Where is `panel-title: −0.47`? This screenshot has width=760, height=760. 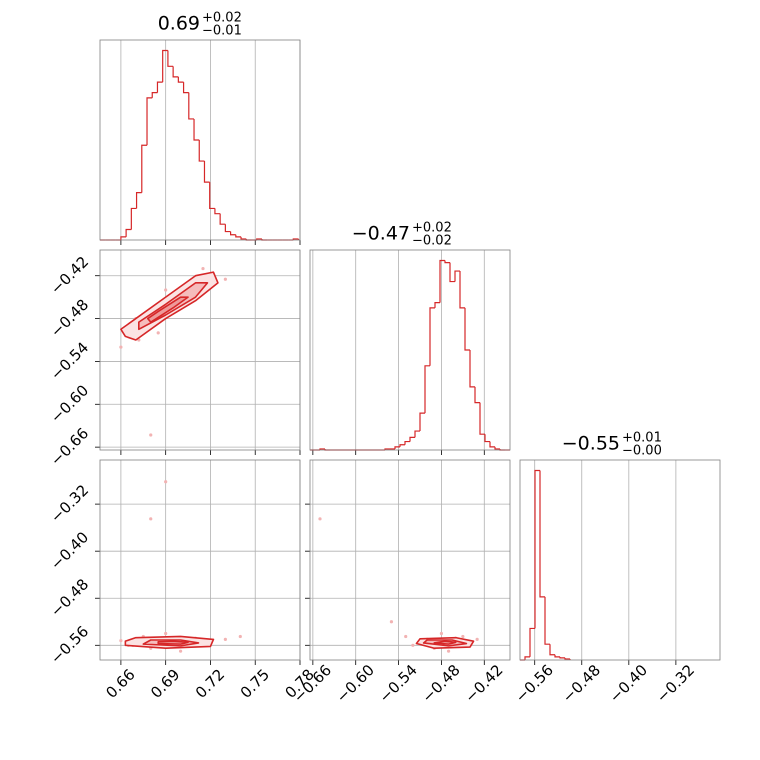
panel-title: −0.47 is located at coordinates (381, 234).